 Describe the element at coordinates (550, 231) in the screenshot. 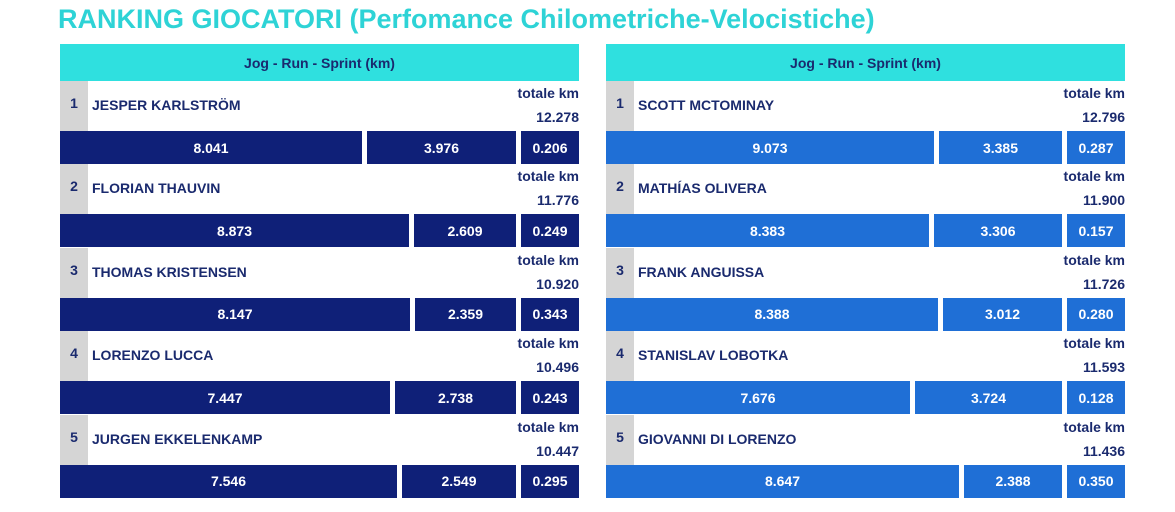

I see `sprint-bar: 0.249` at that location.